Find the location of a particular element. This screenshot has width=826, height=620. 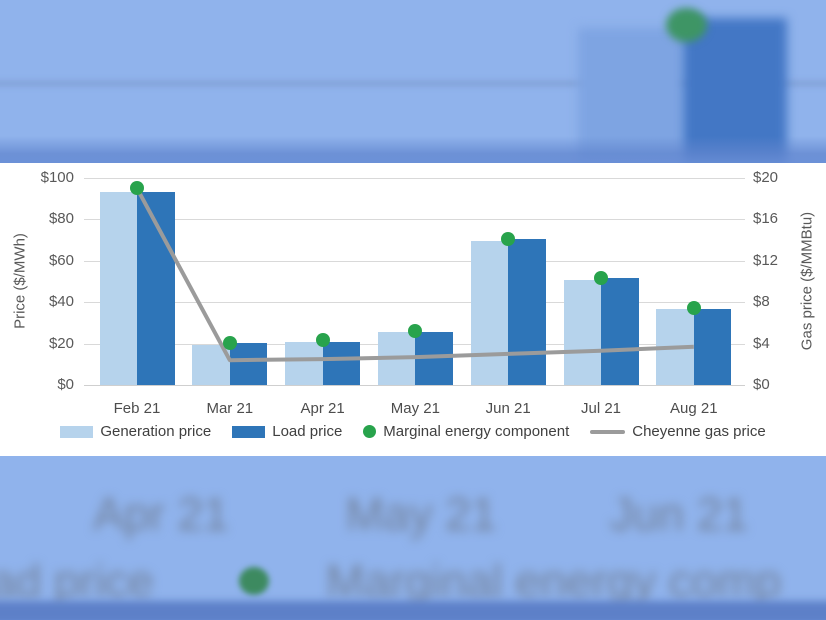

blurred-marker-dot-top is located at coordinates (686, 25).